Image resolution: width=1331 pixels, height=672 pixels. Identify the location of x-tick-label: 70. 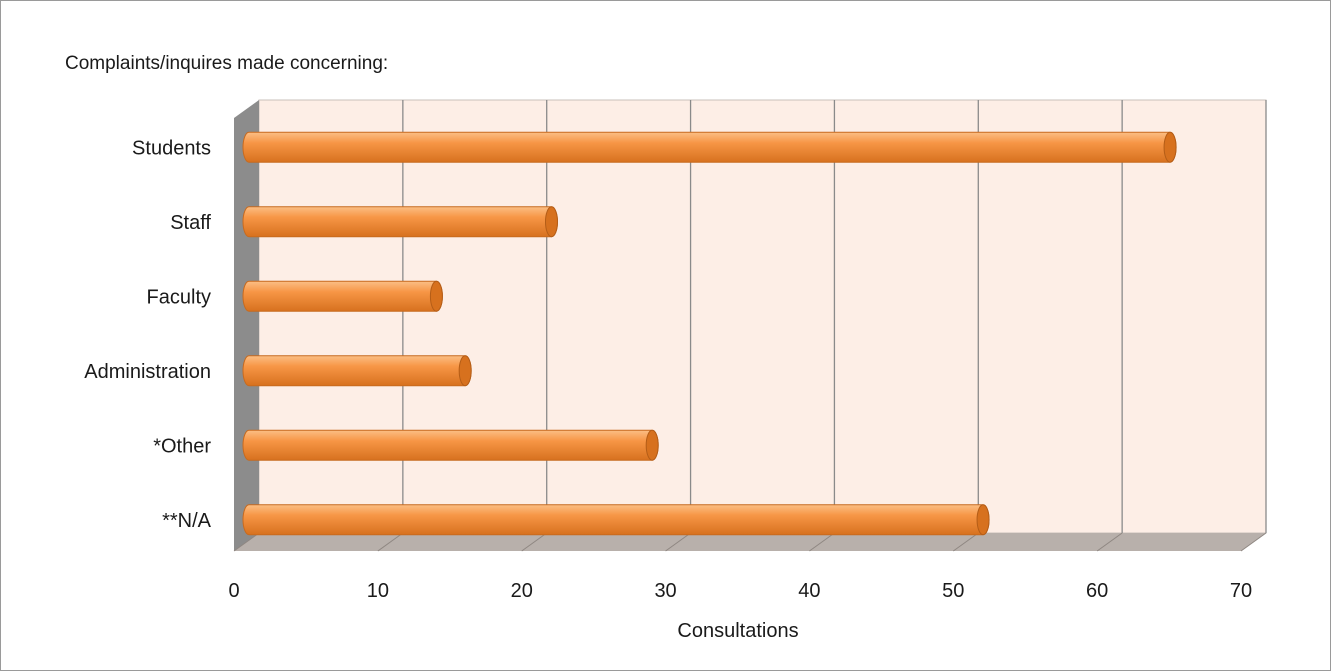
(1241, 591).